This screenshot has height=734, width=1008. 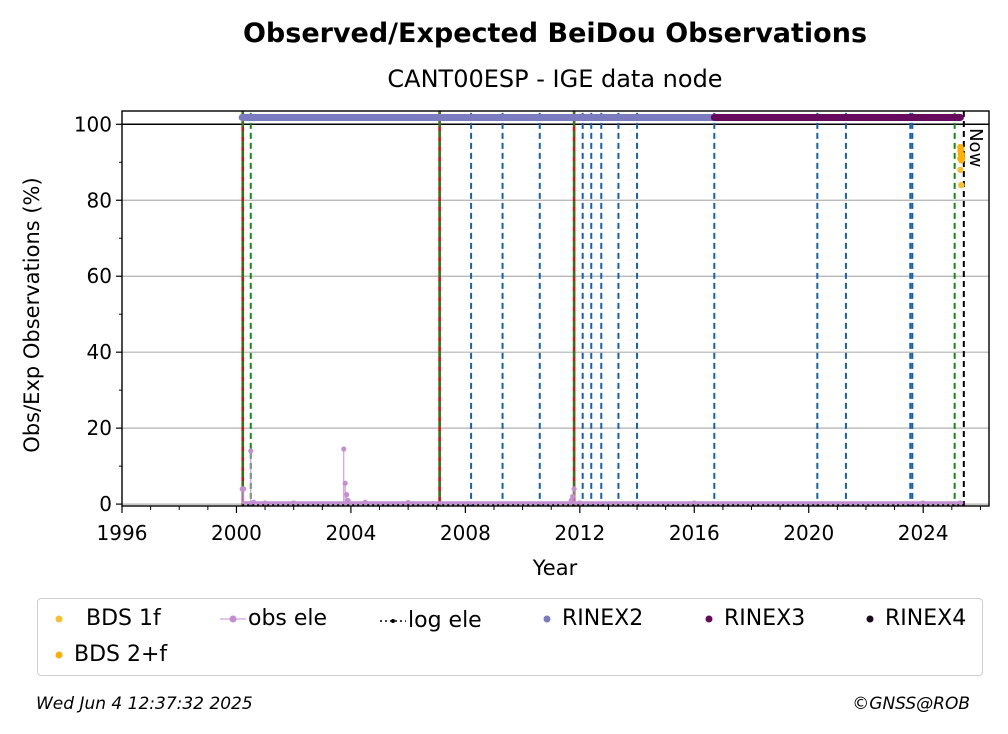 I want to click on bds-2f-marker-icon, so click(x=59, y=655).